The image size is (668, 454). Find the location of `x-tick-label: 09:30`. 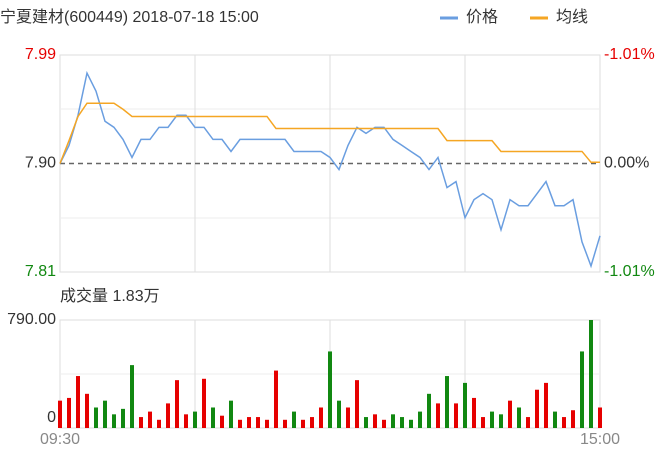

x-tick-label: 09:30 is located at coordinates (60, 439).